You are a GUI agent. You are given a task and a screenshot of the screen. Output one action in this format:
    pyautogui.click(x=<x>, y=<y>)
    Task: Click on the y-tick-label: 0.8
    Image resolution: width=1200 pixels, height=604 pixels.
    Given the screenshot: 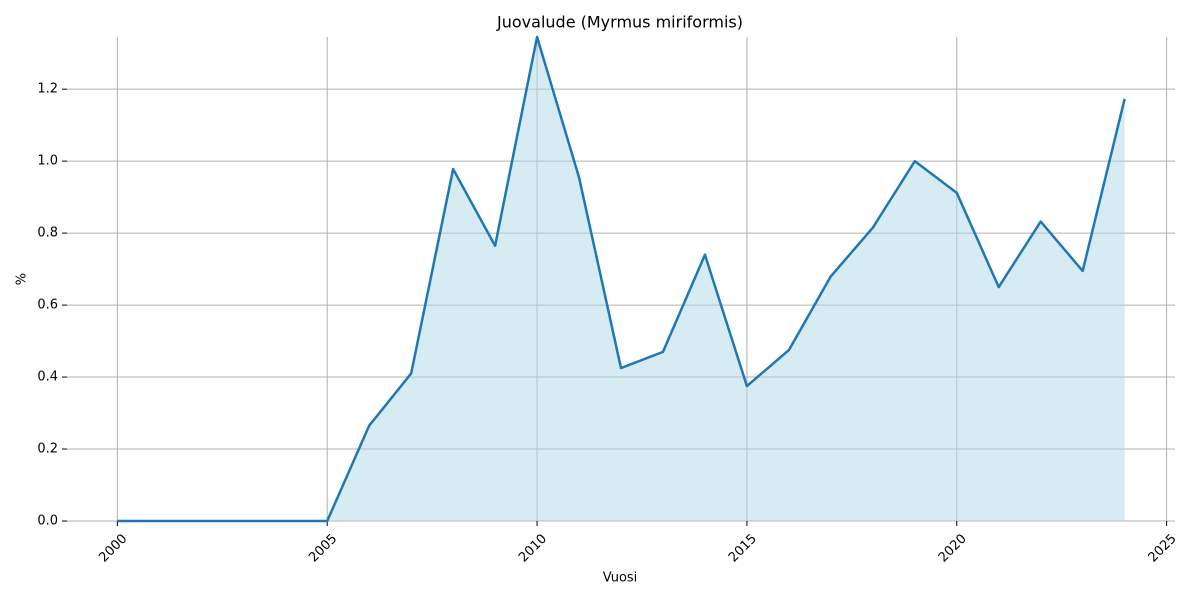 What is the action you would take?
    pyautogui.click(x=47, y=233)
    